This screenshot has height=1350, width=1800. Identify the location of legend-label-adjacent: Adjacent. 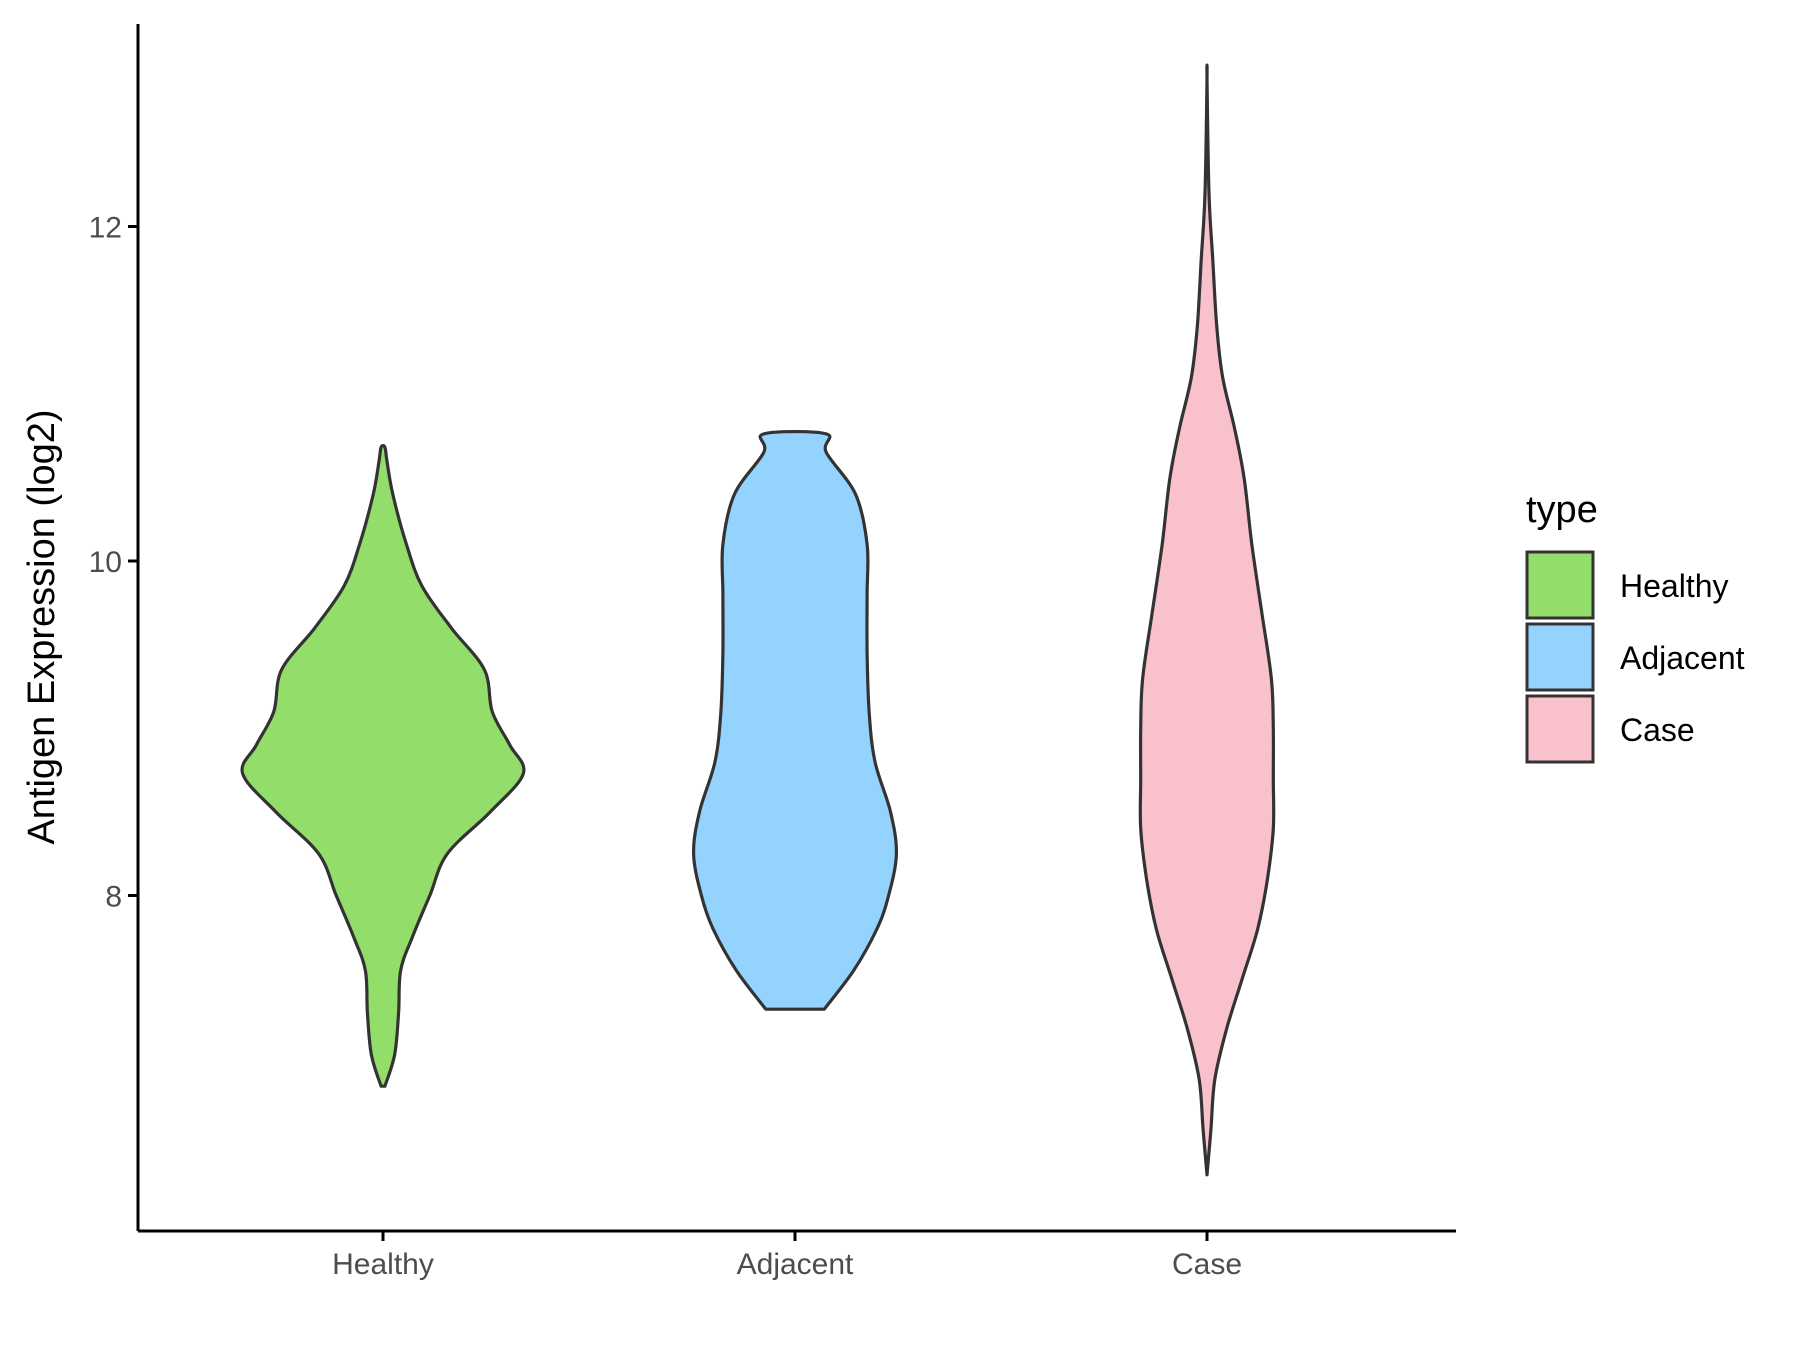
(1682, 658).